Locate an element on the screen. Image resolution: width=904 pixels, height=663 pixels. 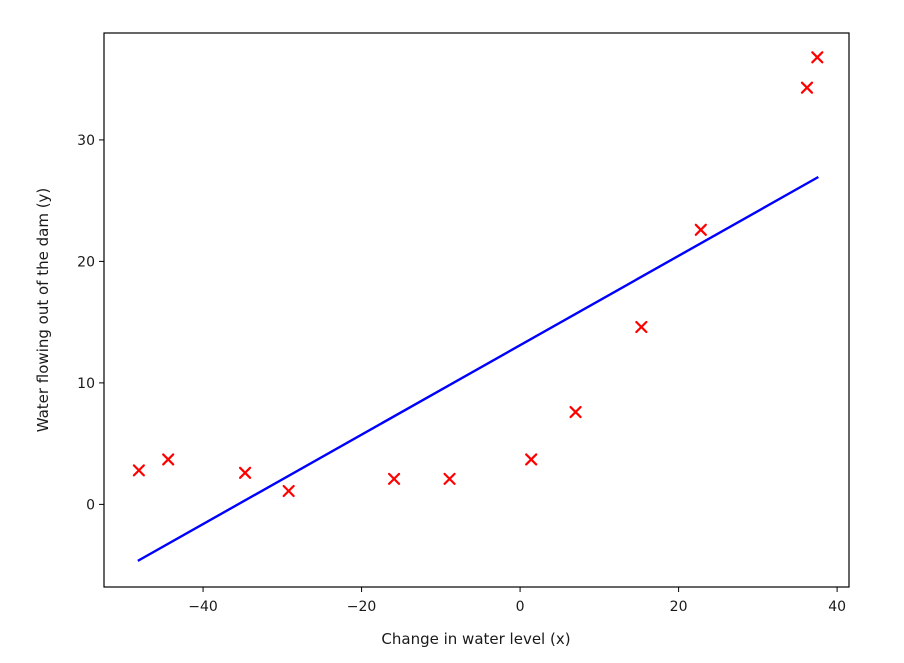
x-tick-label: 0 is located at coordinates (520, 607).